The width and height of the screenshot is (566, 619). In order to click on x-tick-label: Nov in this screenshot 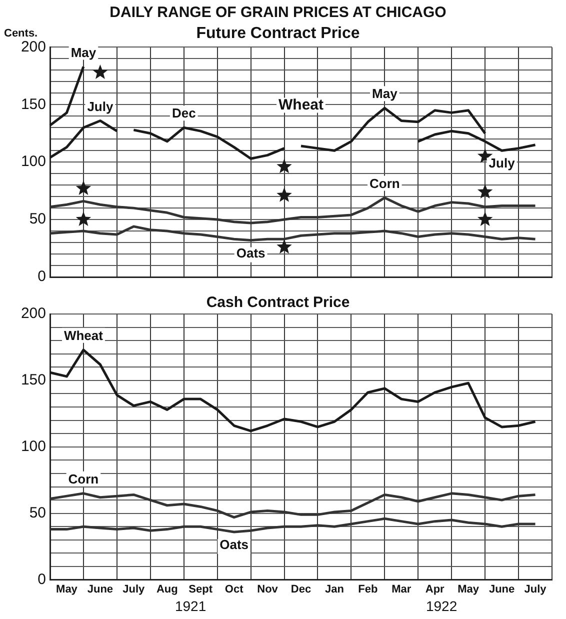, I will do `click(268, 589)`.